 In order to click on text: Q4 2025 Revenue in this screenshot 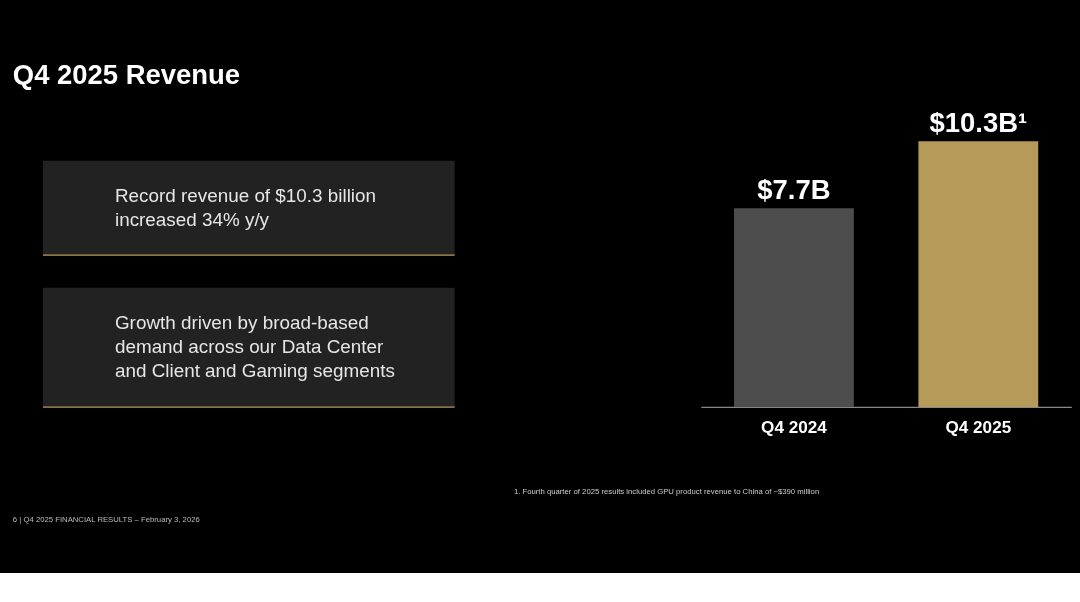, I will do `click(126, 75)`.